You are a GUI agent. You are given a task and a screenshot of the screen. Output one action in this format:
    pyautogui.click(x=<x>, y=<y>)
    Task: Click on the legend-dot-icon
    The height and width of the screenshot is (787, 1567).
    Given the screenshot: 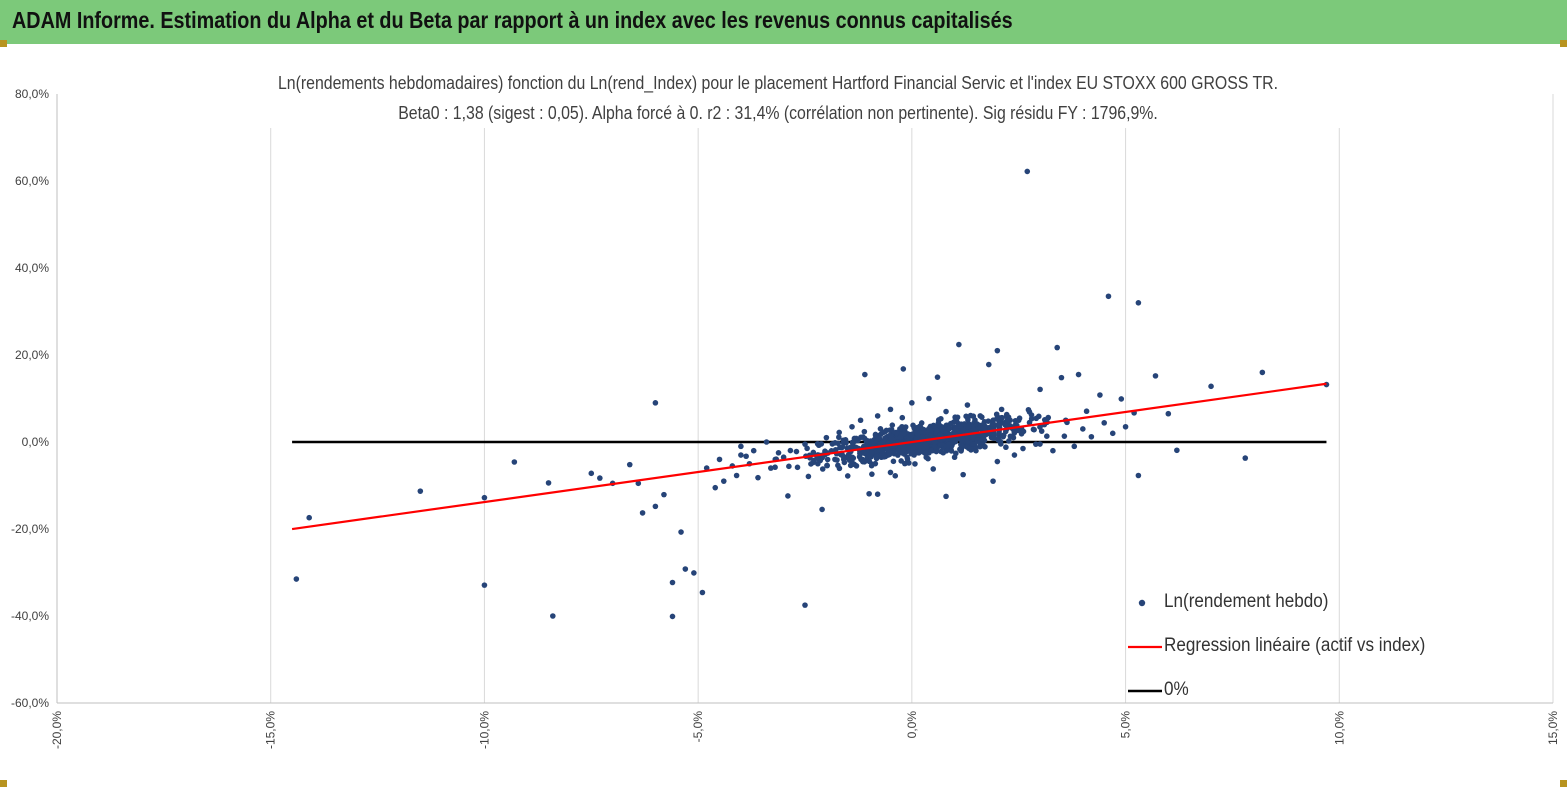 What is the action you would take?
    pyautogui.click(x=1142, y=603)
    